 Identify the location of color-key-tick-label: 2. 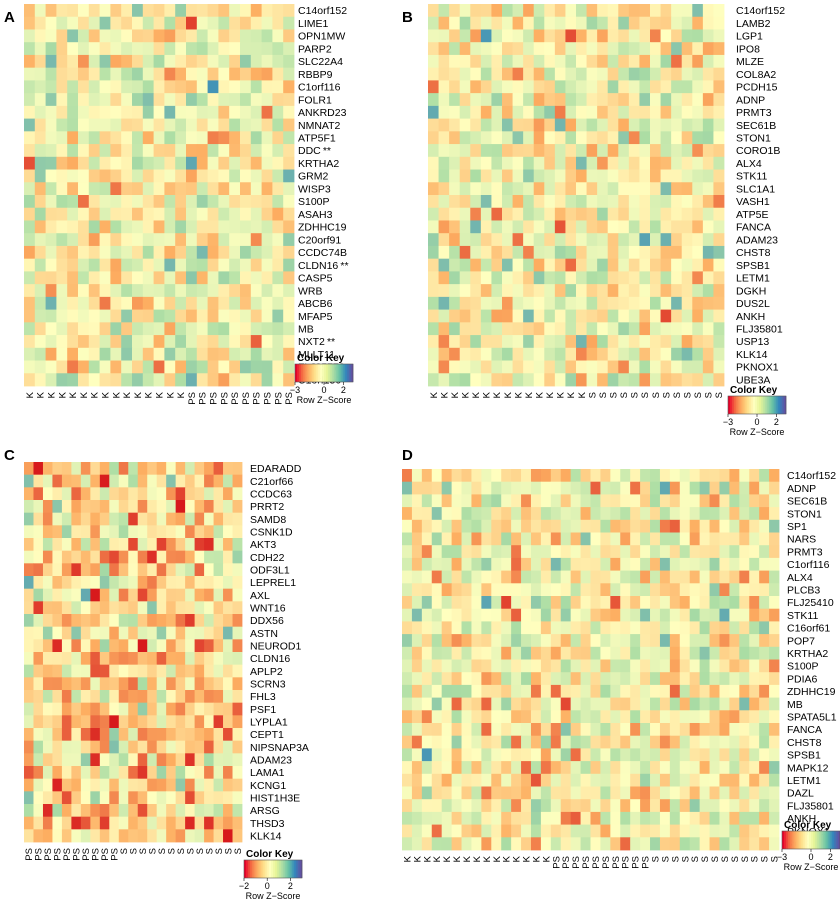
(343, 390).